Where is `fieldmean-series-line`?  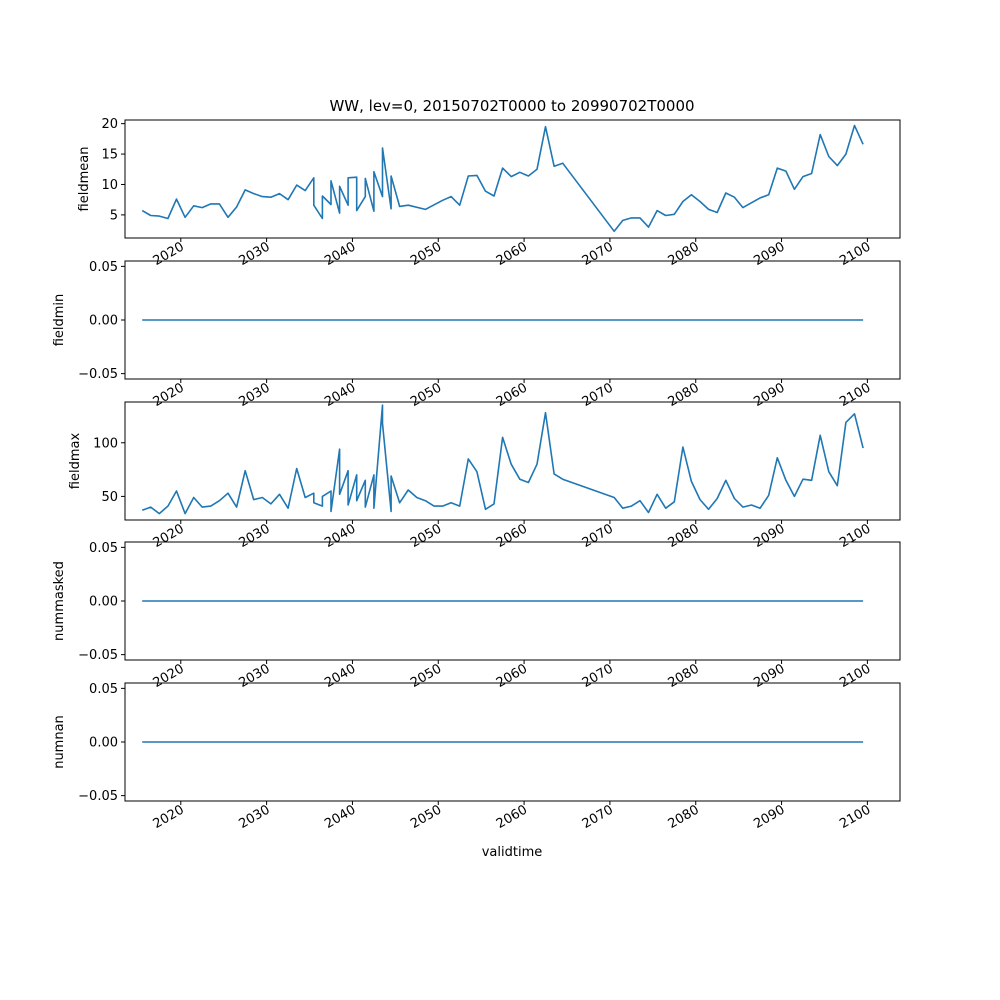
fieldmean-series-line is located at coordinates (502, 178).